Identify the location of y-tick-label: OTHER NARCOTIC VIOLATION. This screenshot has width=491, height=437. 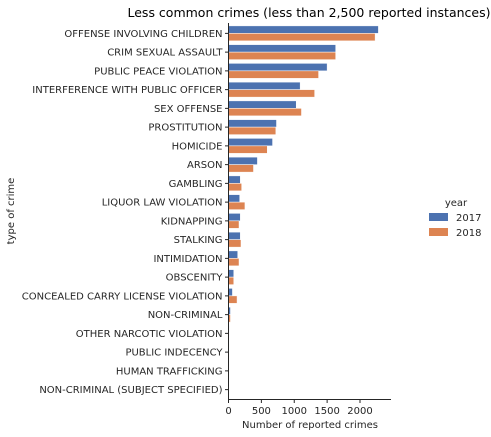
(149, 334).